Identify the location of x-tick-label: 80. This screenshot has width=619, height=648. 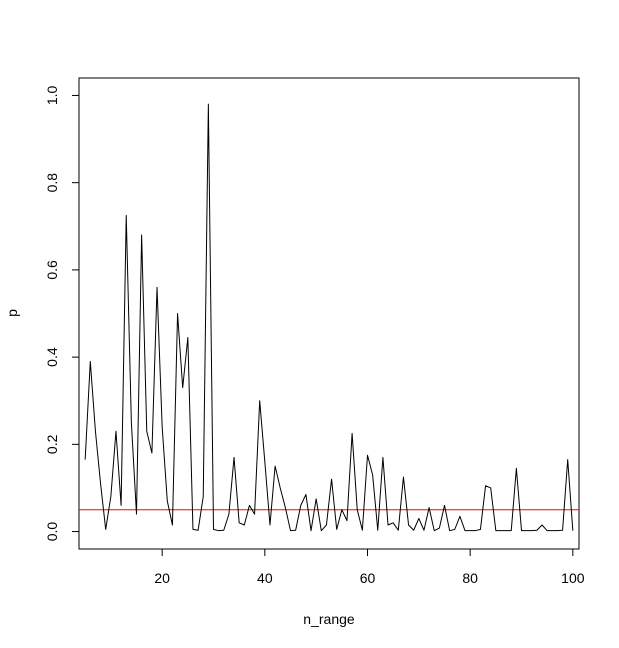
(470, 578).